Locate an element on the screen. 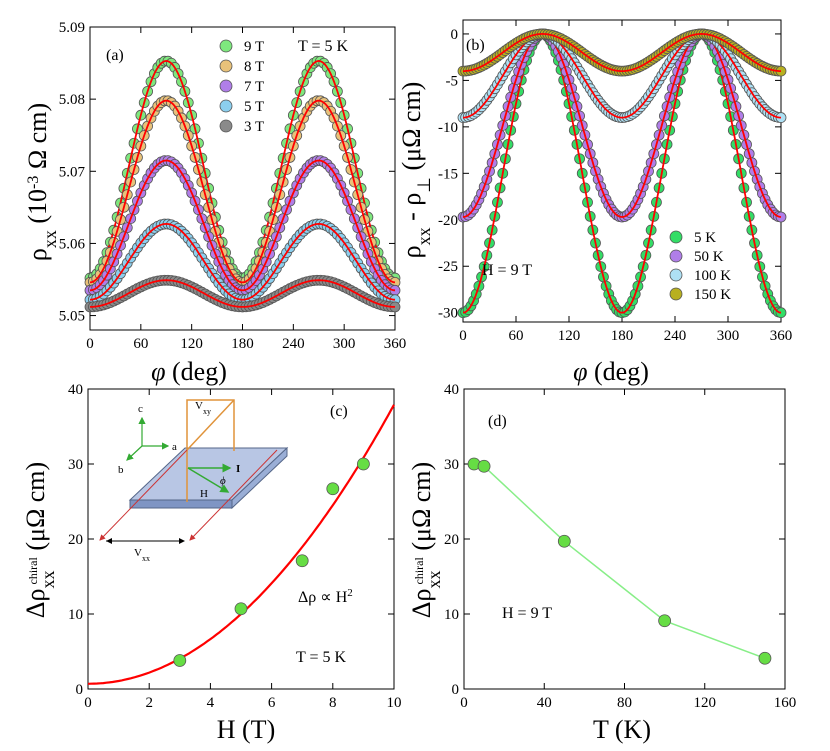  panel-d-xtick-label: 40 is located at coordinates (544, 703).